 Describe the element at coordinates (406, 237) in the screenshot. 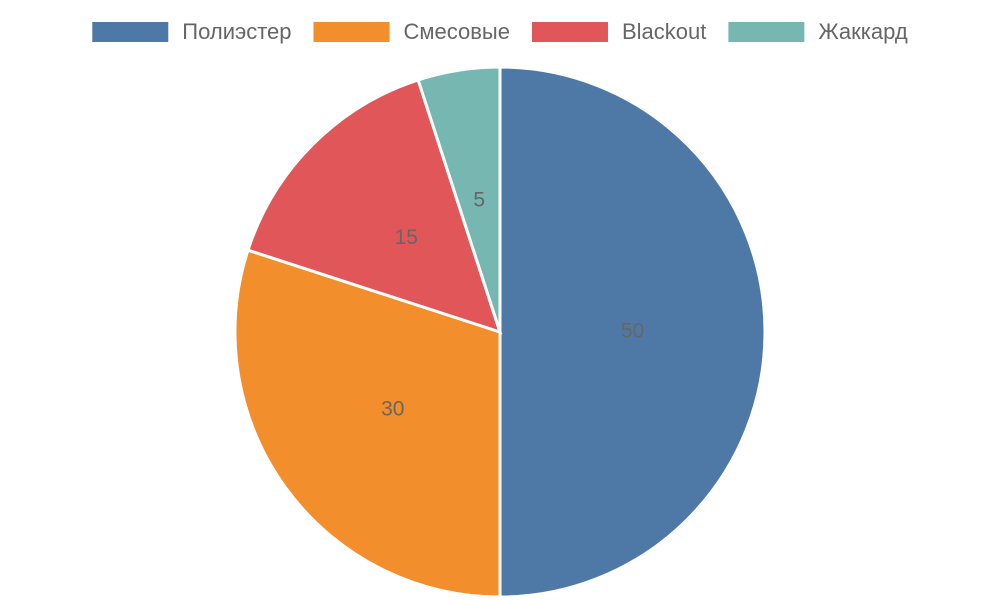

I see `slice-label: 15` at that location.